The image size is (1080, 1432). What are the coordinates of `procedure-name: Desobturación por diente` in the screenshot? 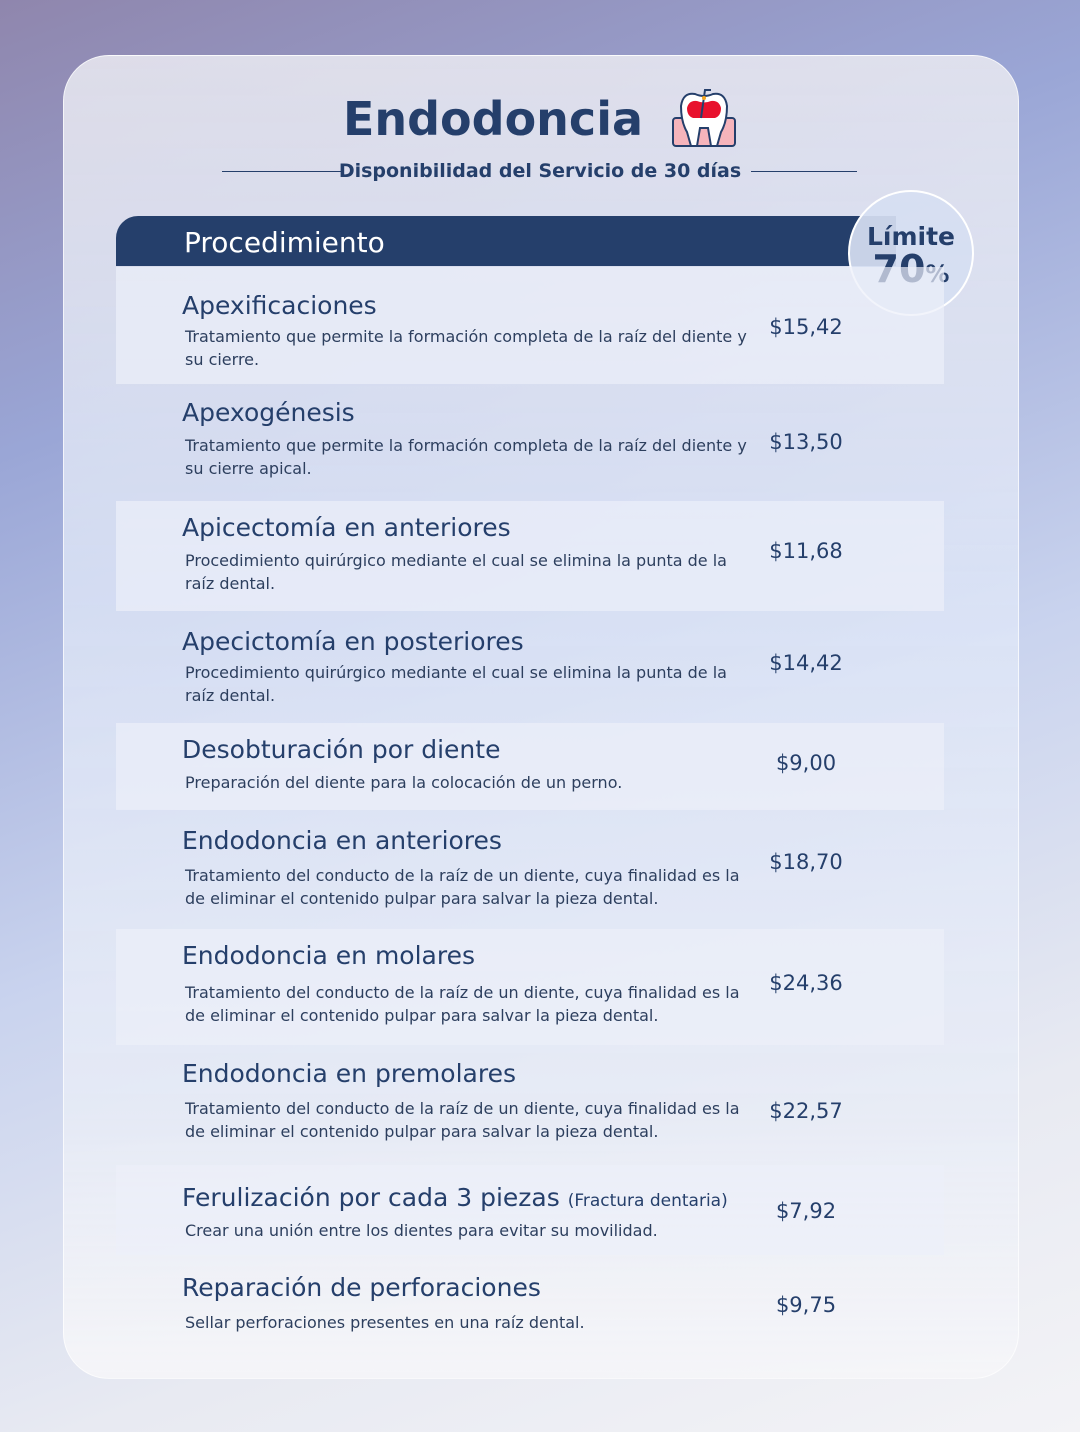 It's located at (341, 749).